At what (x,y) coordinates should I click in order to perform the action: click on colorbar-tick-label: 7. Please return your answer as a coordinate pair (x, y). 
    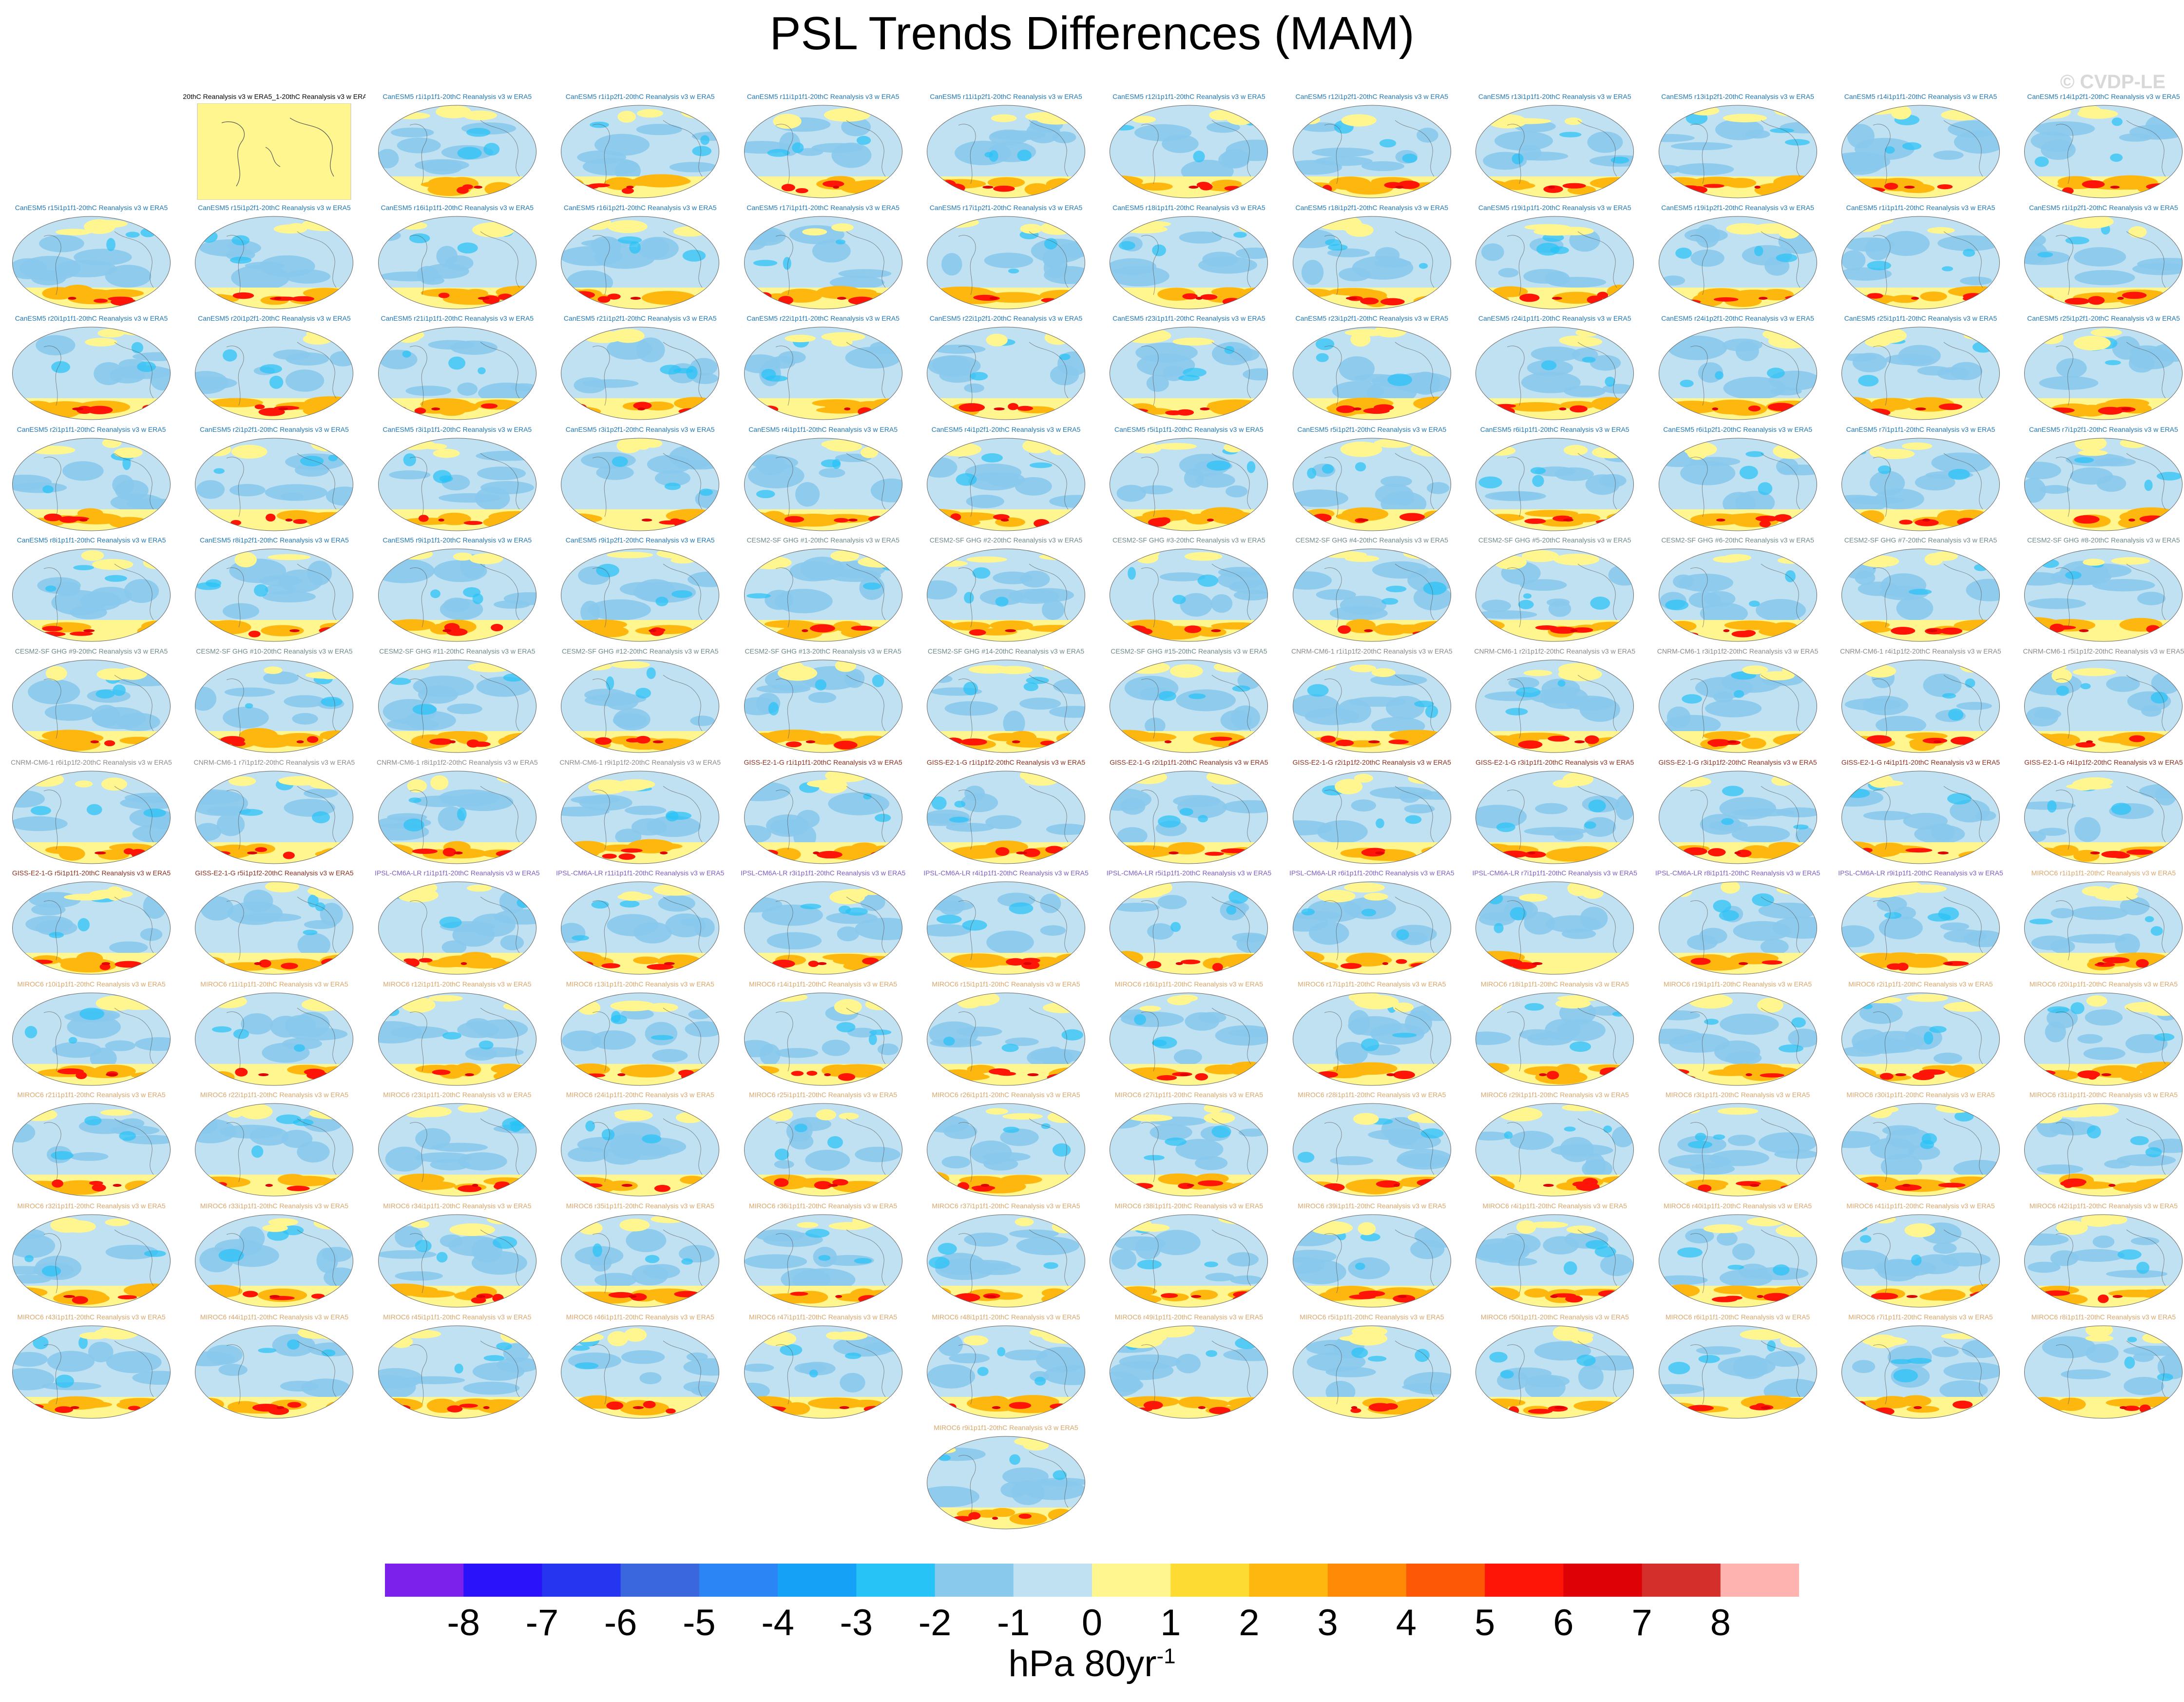
    Looking at the image, I should click on (1641, 1623).